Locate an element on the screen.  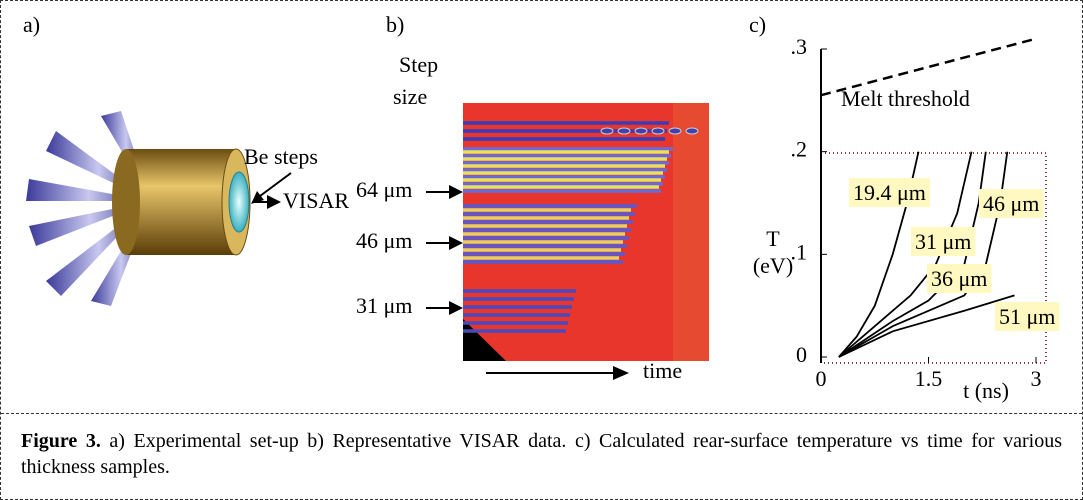
series-label: 36 μm is located at coordinates (959, 278).